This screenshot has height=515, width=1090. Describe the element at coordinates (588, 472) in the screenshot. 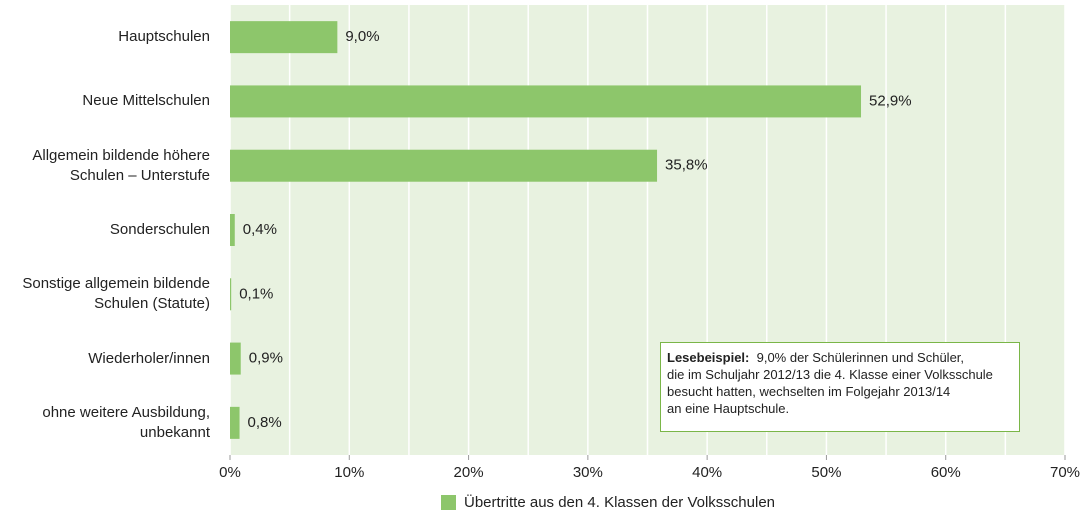

I see `x-tick-label: 30%` at that location.